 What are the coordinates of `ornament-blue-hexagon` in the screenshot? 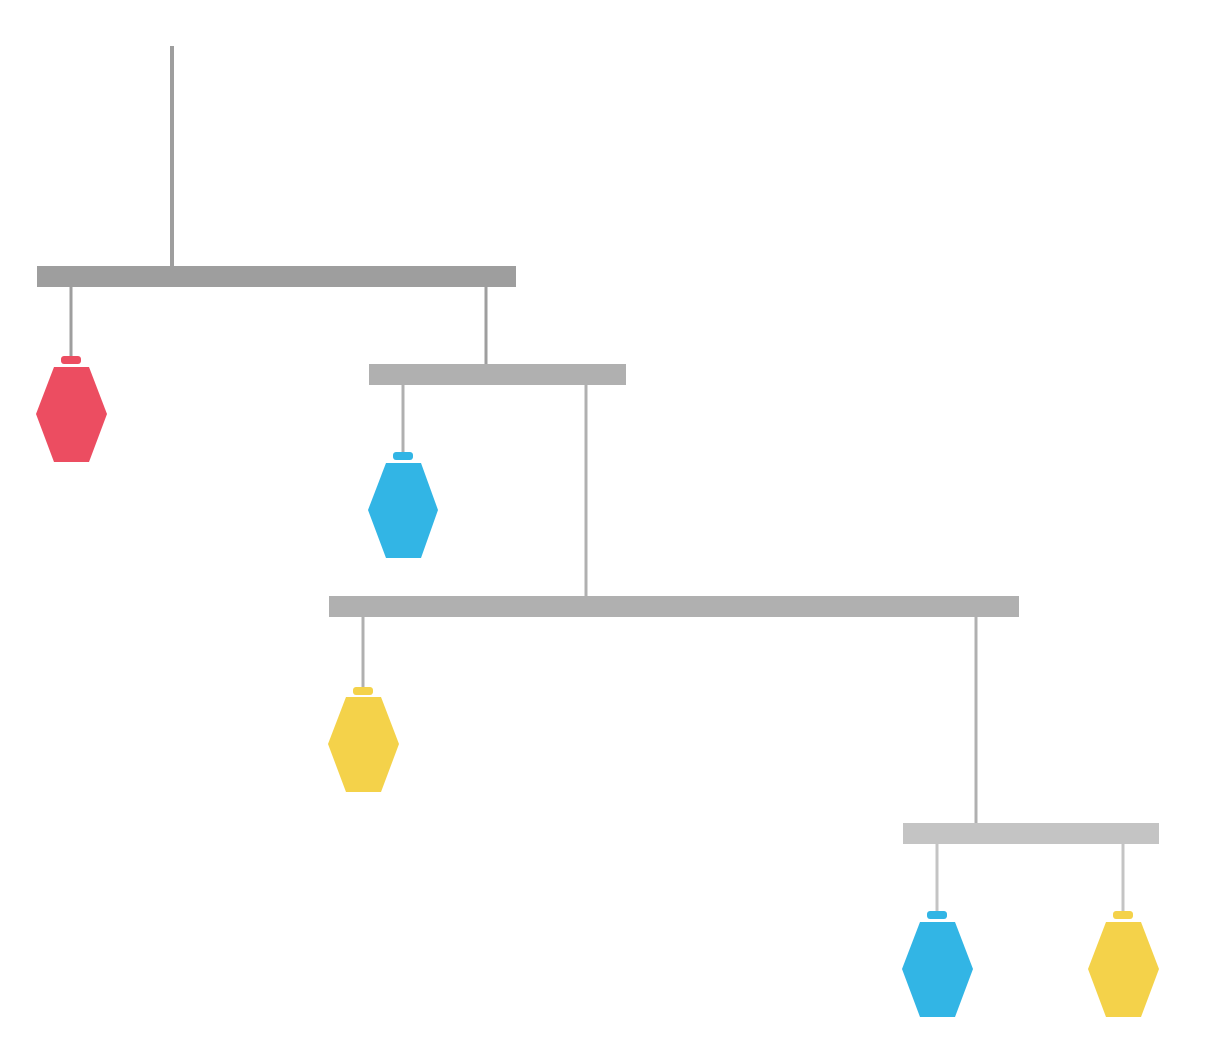 It's located at (403, 505).